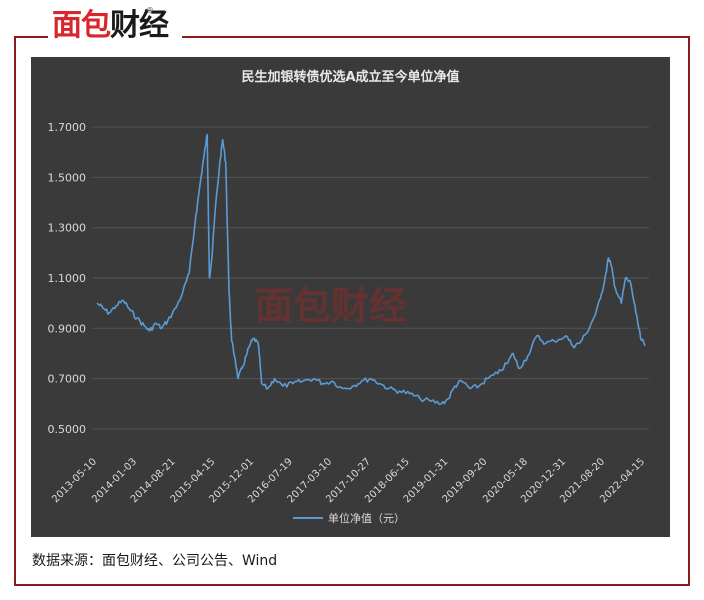 The image size is (704, 600). What do you see at coordinates (689, 311) in the screenshot?
I see `frame-right-line` at bounding box center [689, 311].